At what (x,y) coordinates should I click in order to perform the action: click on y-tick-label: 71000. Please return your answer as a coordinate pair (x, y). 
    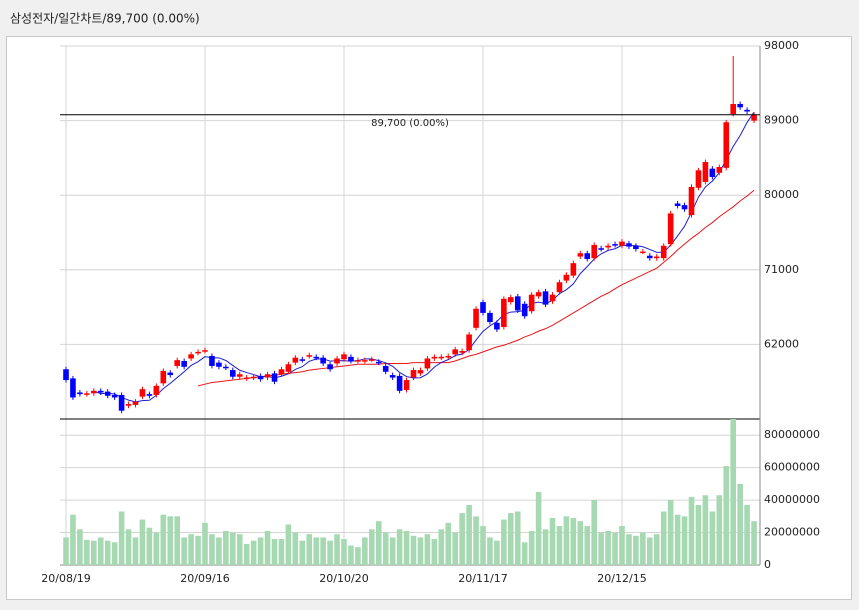
    Looking at the image, I should click on (781, 269).